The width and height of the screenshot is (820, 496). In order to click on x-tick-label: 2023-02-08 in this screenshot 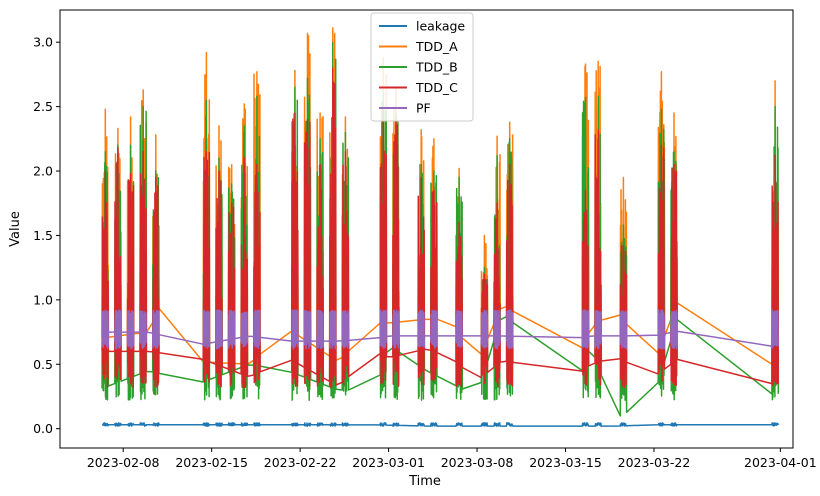, I will do `click(123, 462)`.